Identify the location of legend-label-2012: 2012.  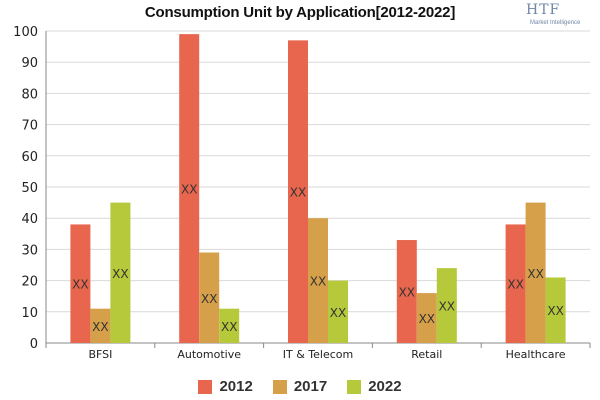
(236, 386).